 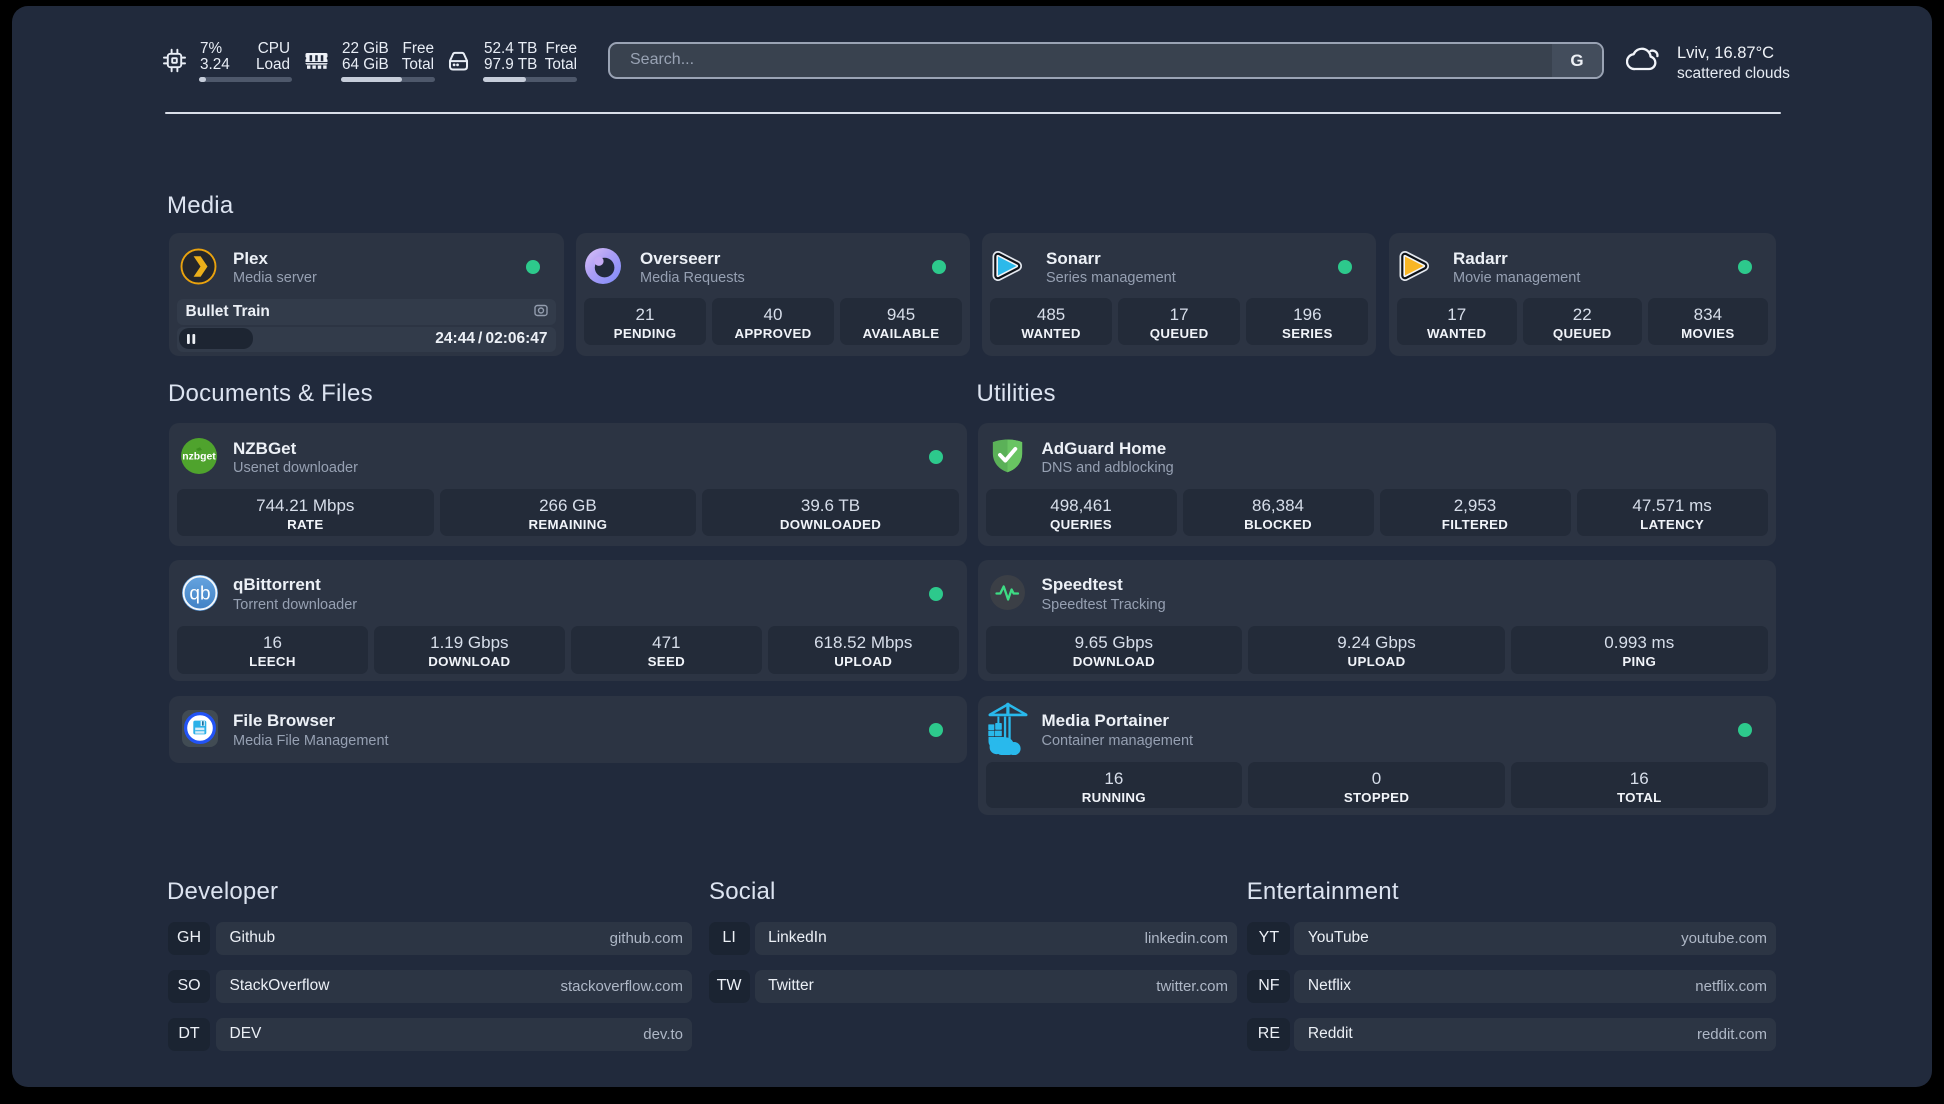 I want to click on svg-text: qb, so click(x=199, y=594).